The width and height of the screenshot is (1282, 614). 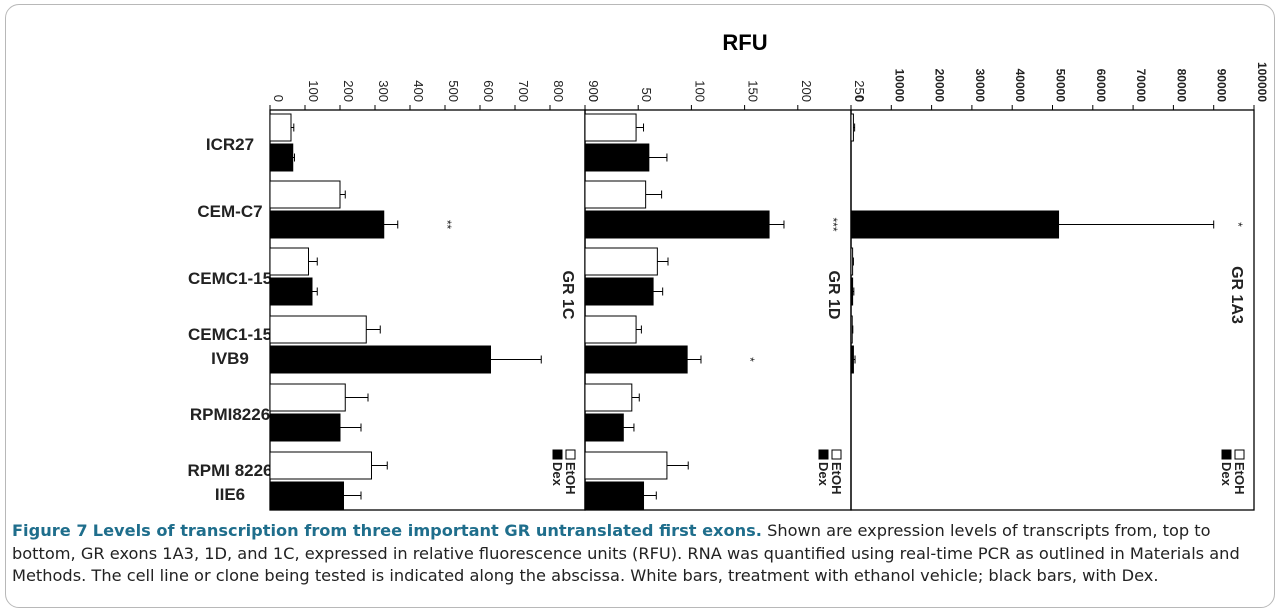 What do you see at coordinates (229, 211) in the screenshot?
I see `category-label-cem-c7: CEM-C7` at bounding box center [229, 211].